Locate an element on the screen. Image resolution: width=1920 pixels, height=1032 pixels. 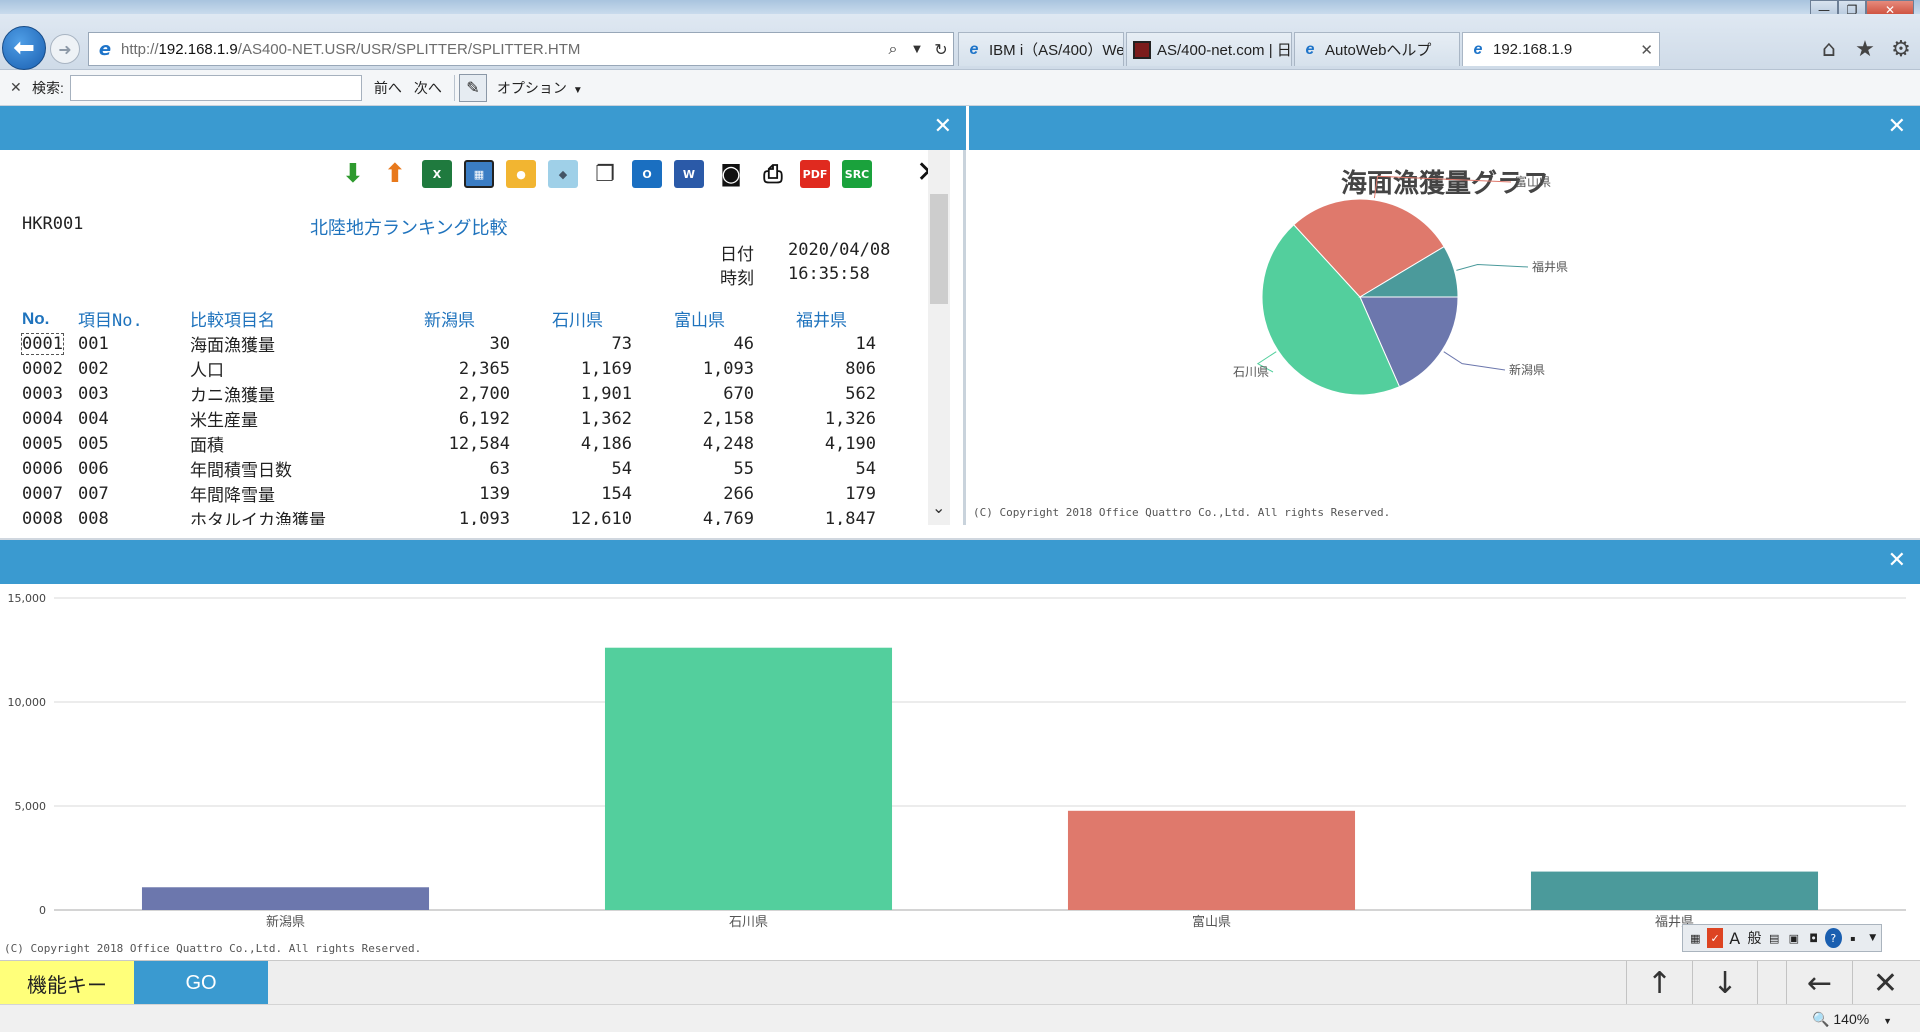
pie-leader-line is located at coordinates (1474, 361).